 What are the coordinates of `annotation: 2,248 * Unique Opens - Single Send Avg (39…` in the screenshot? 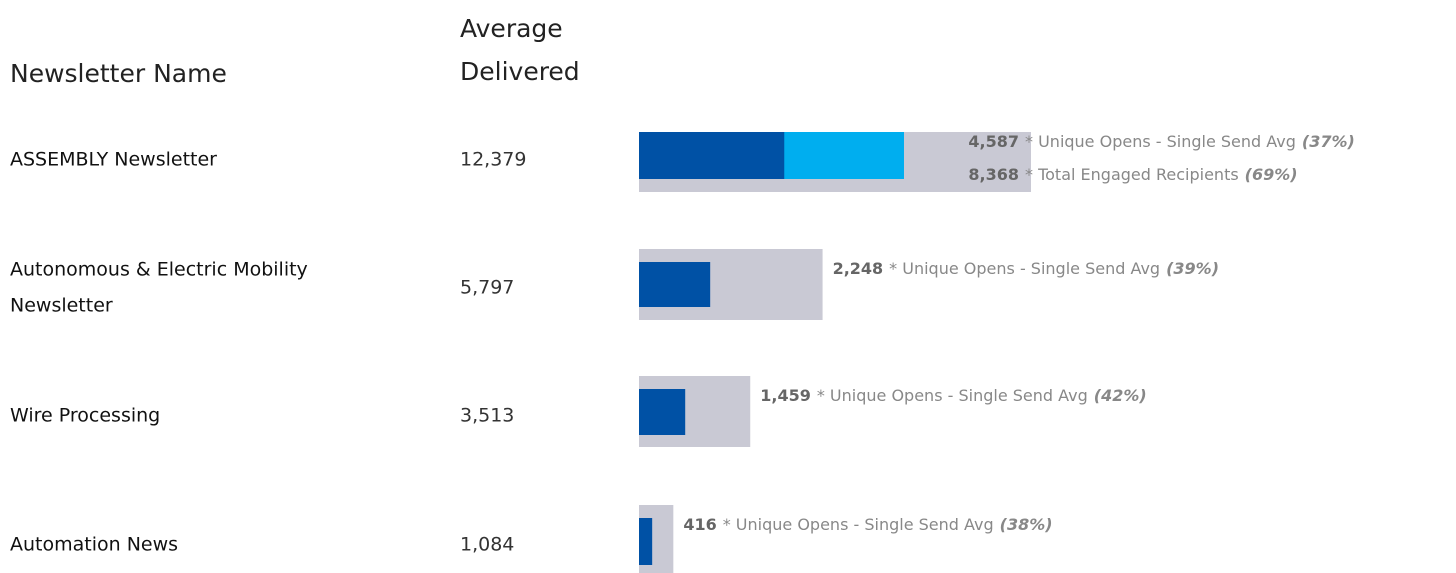 It's located at (1026, 268).